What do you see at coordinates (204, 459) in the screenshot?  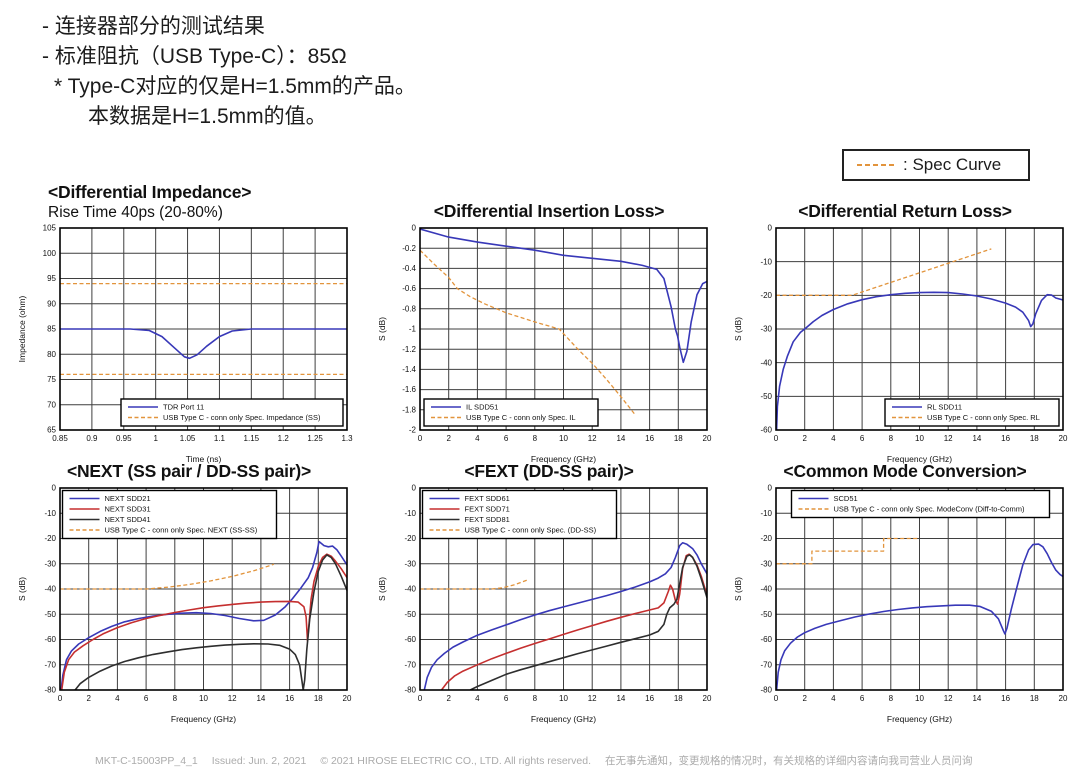 I see `svg-text: Time (ns)` at bounding box center [204, 459].